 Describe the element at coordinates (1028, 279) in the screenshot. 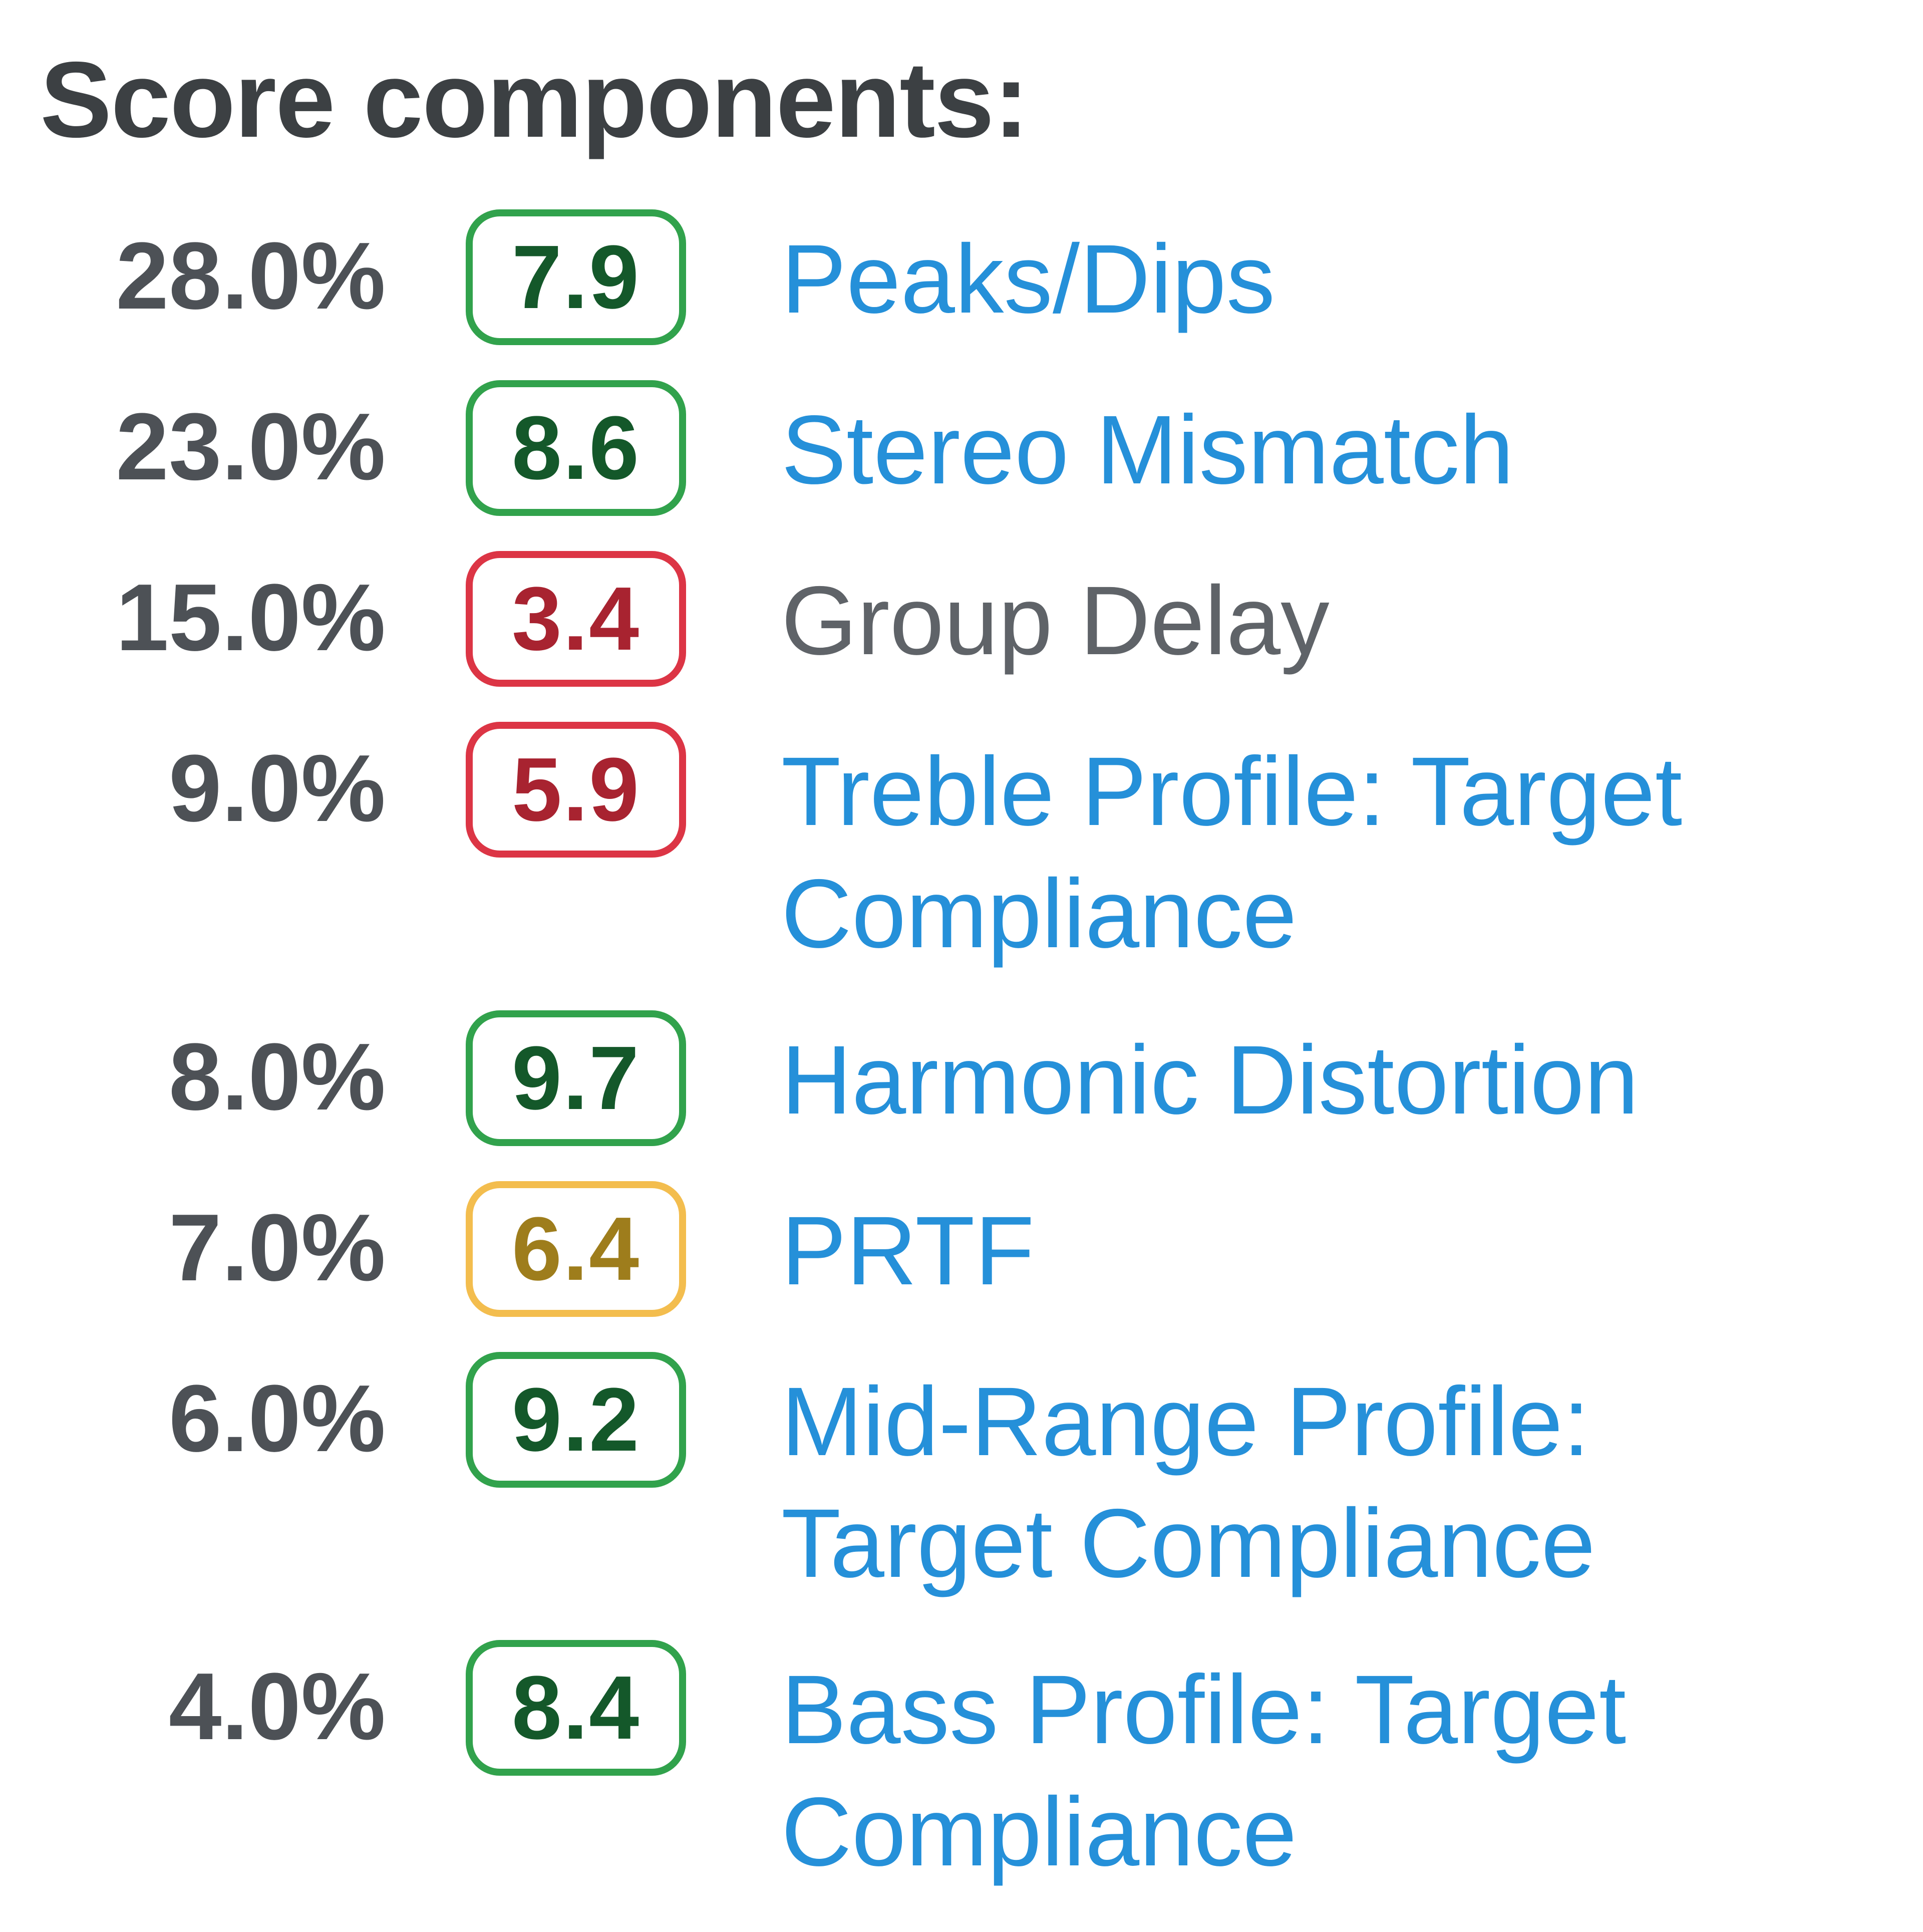

I see `component-label-link: Peaks/Dips` at that location.